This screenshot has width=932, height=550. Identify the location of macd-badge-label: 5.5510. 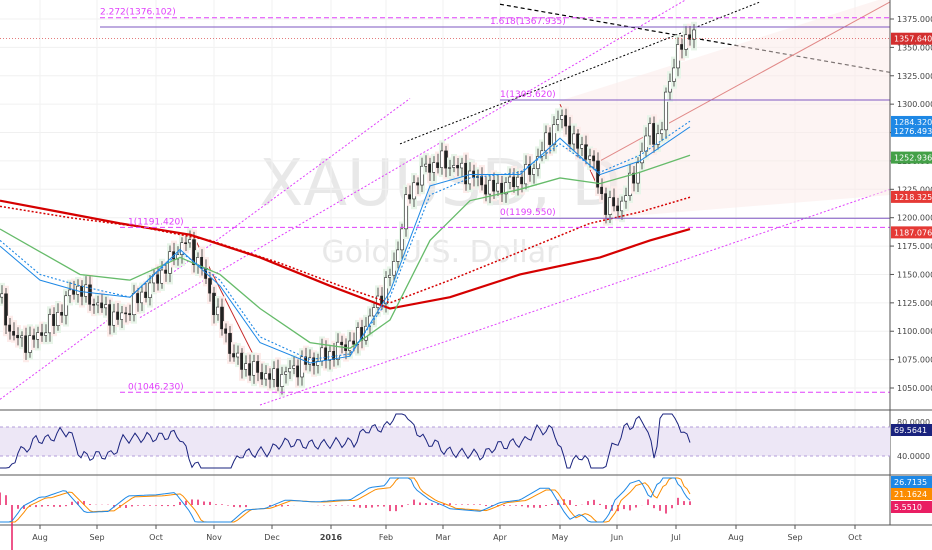
(908, 507).